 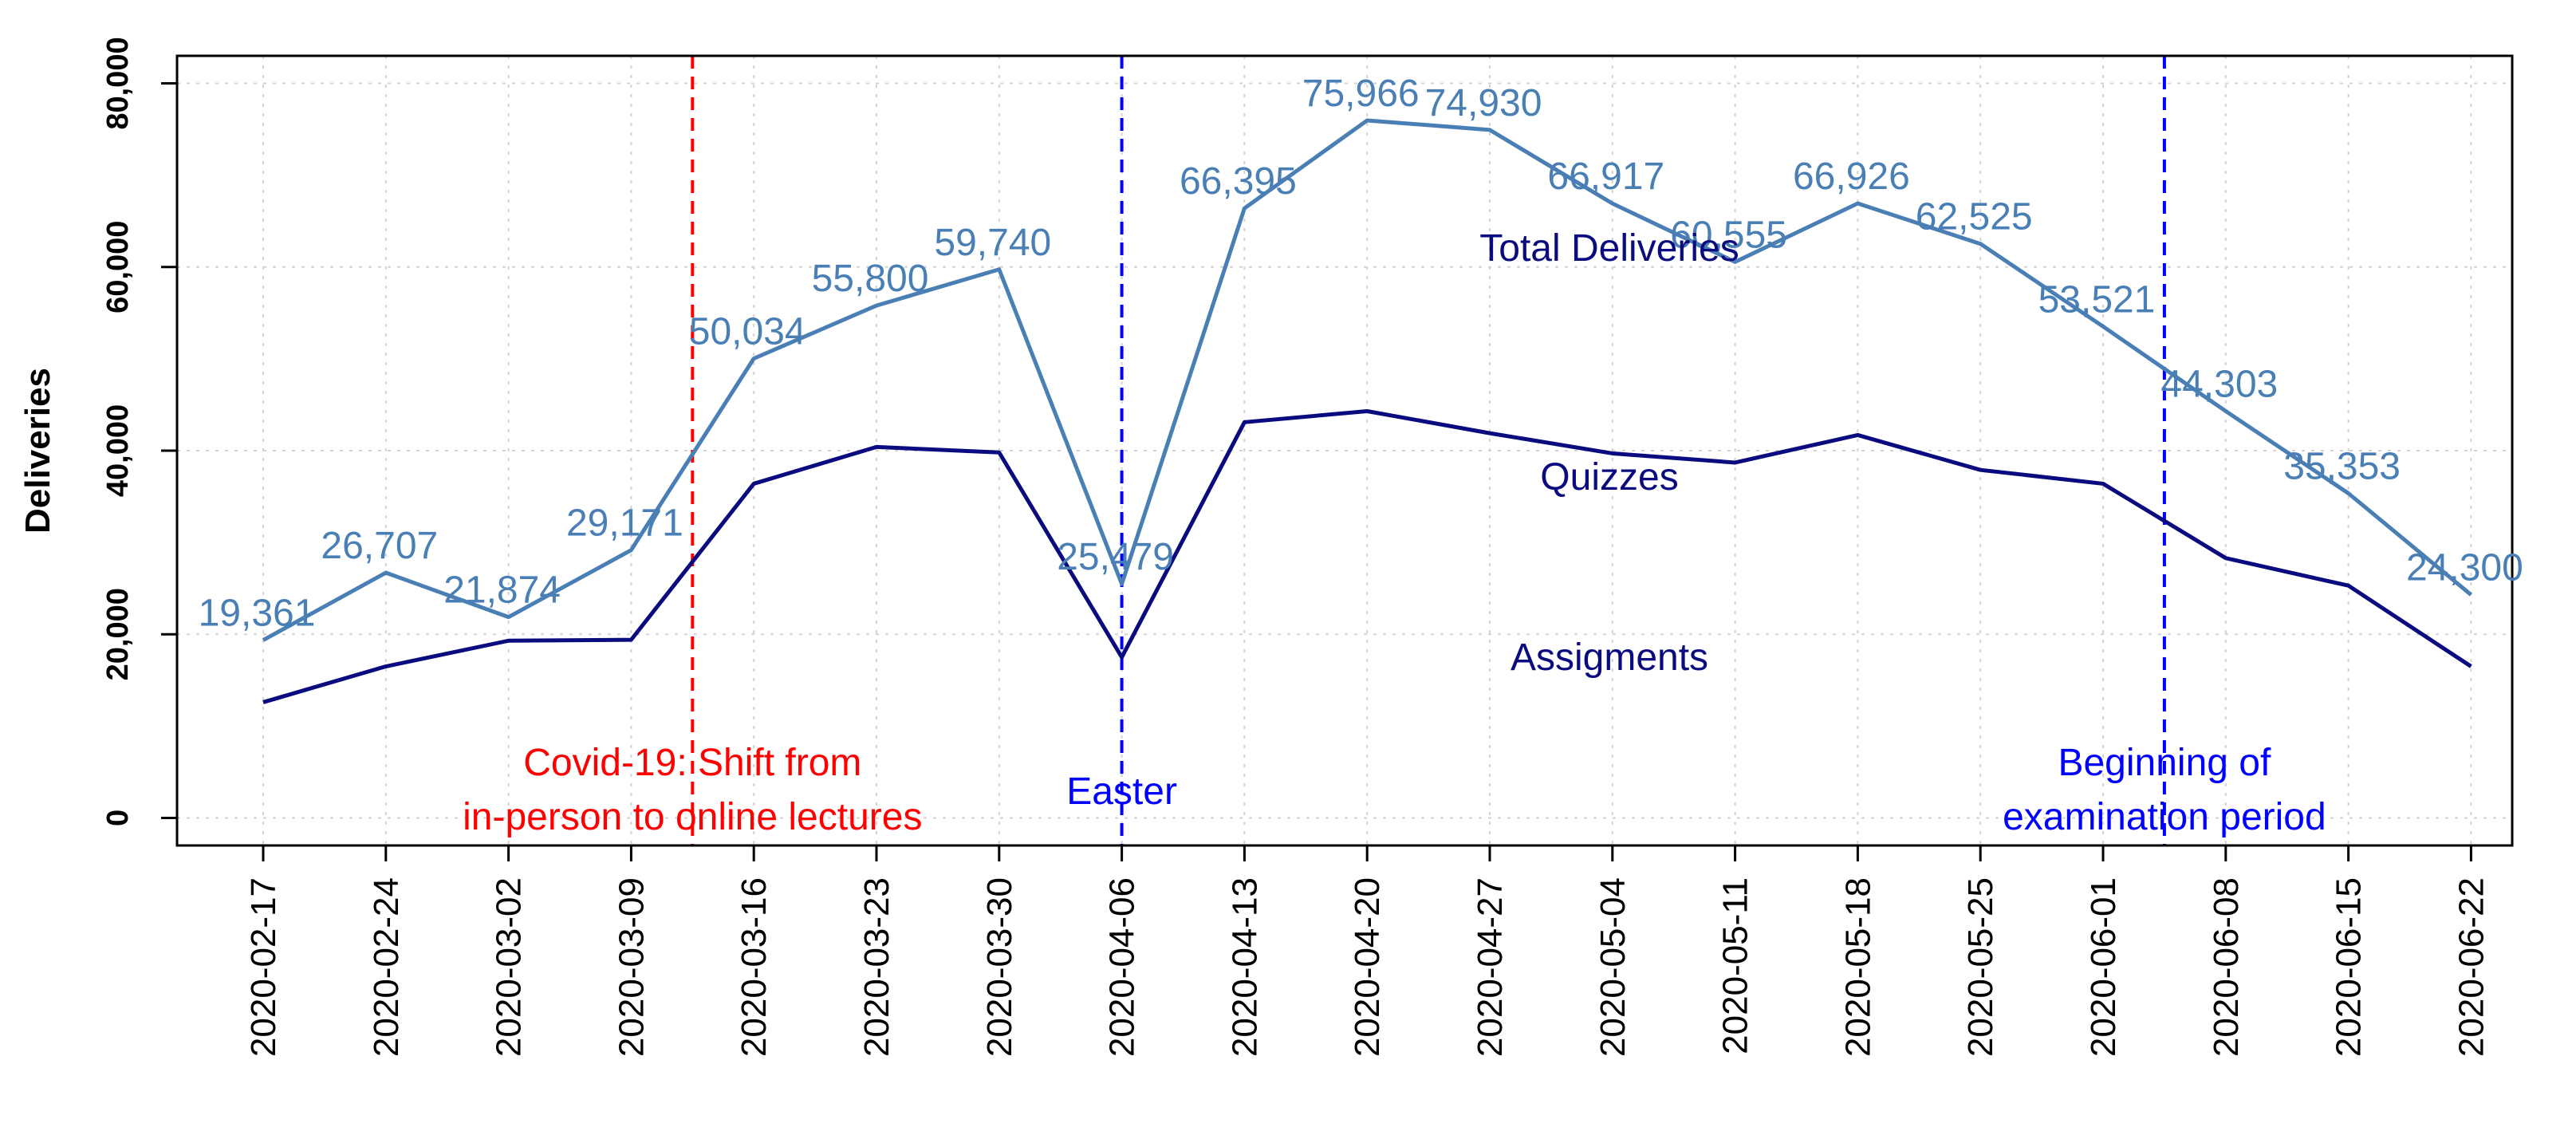 I want to click on x-tick-label: 2020-03-09, so click(x=631, y=967).